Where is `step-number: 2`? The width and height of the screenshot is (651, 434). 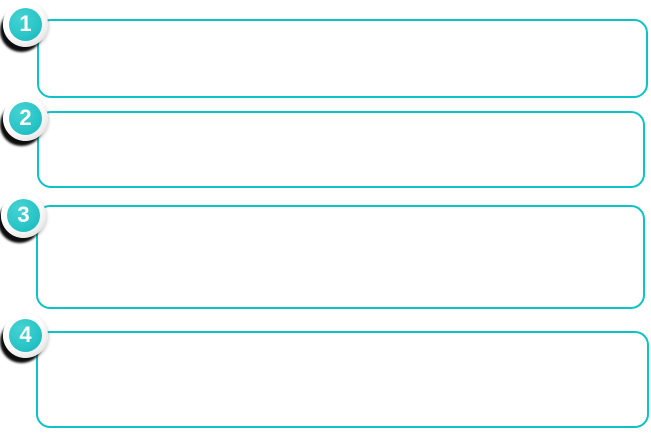 step-number: 2 is located at coordinates (25, 117).